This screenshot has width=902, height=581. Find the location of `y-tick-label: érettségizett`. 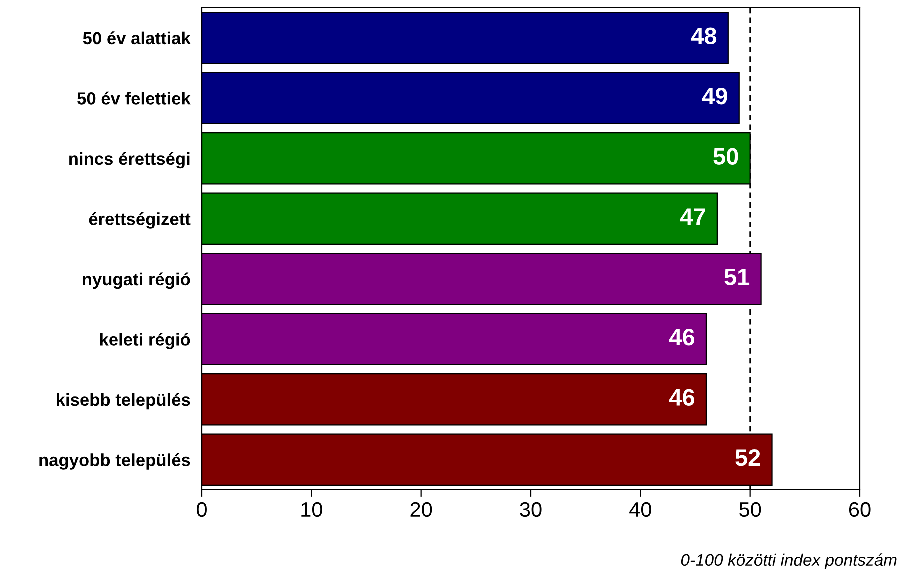

y-tick-label: érettségizett is located at coordinates (140, 220).